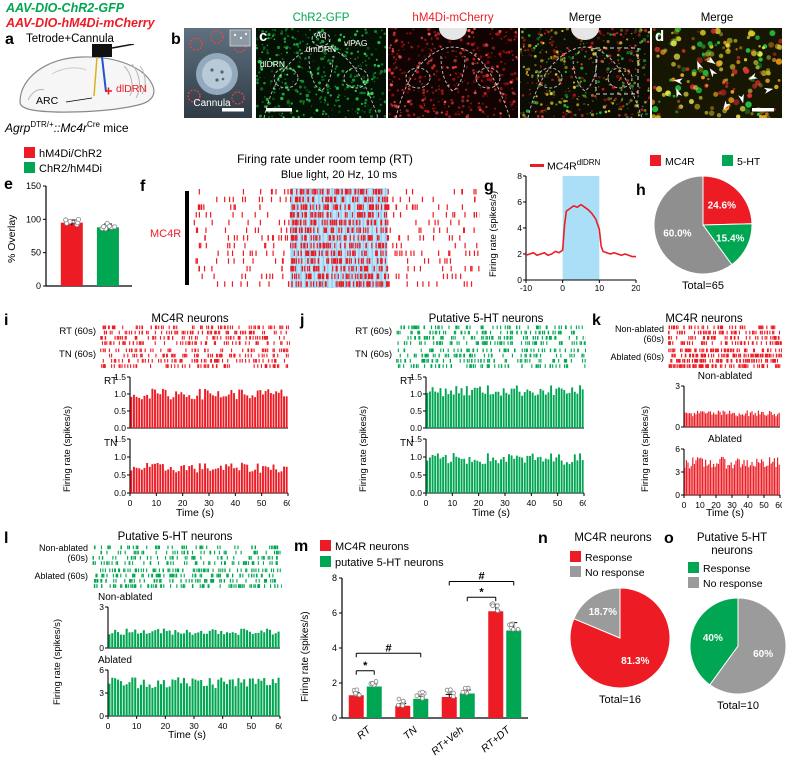  Describe the element at coordinates (645, 448) in the screenshot. I see `panel-k-y-label: Firing rate (spikes/s)` at that location.